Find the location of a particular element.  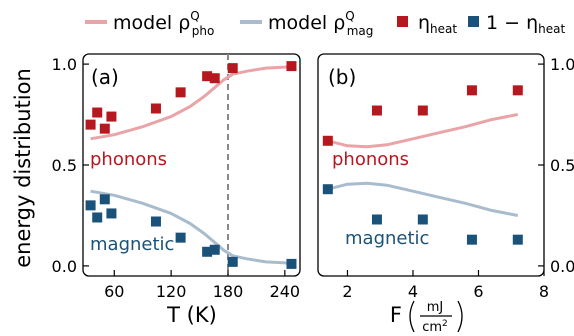

panel-label-a: (a) is located at coordinates (105, 77).